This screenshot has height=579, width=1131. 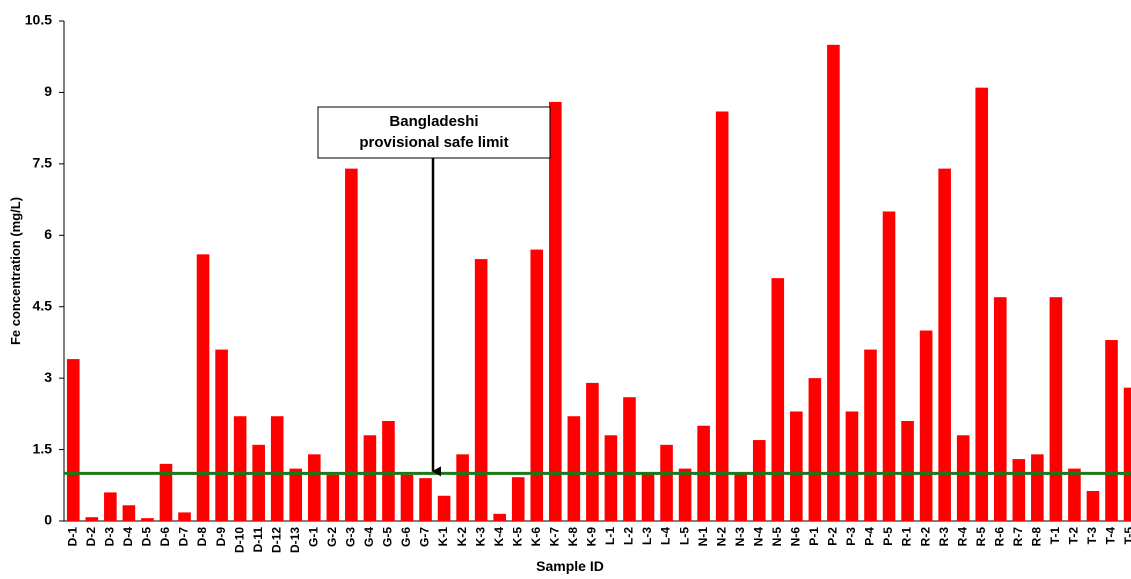 I want to click on x-tick-label: R-3, so click(x=944, y=537).